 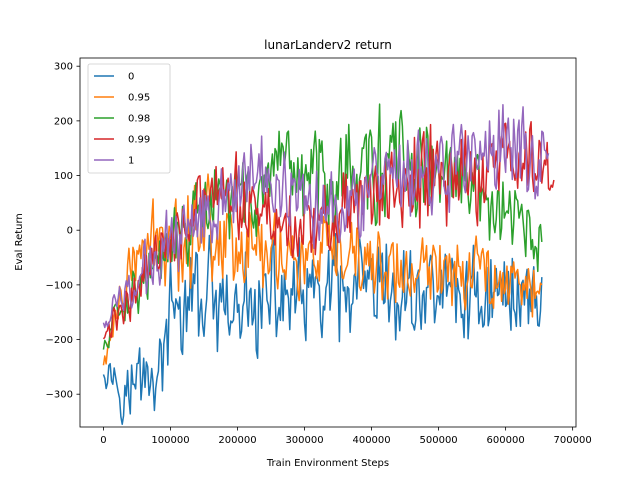 I want to click on legend: 0 0.95 0.98 0.99 1, so click(x=129, y=118).